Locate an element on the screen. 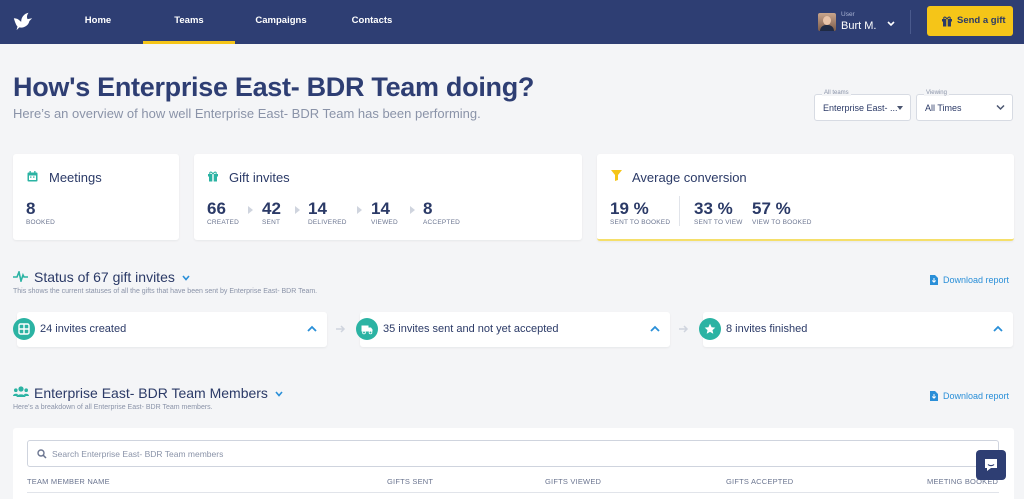 The image size is (1024, 499). star-icon is located at coordinates (710, 328).